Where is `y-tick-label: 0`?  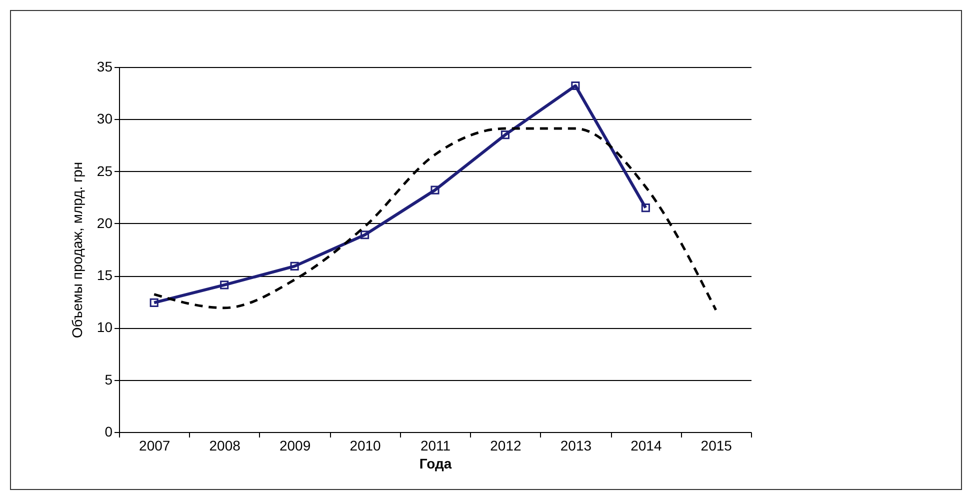
y-tick-label: 0 is located at coordinates (108, 432).